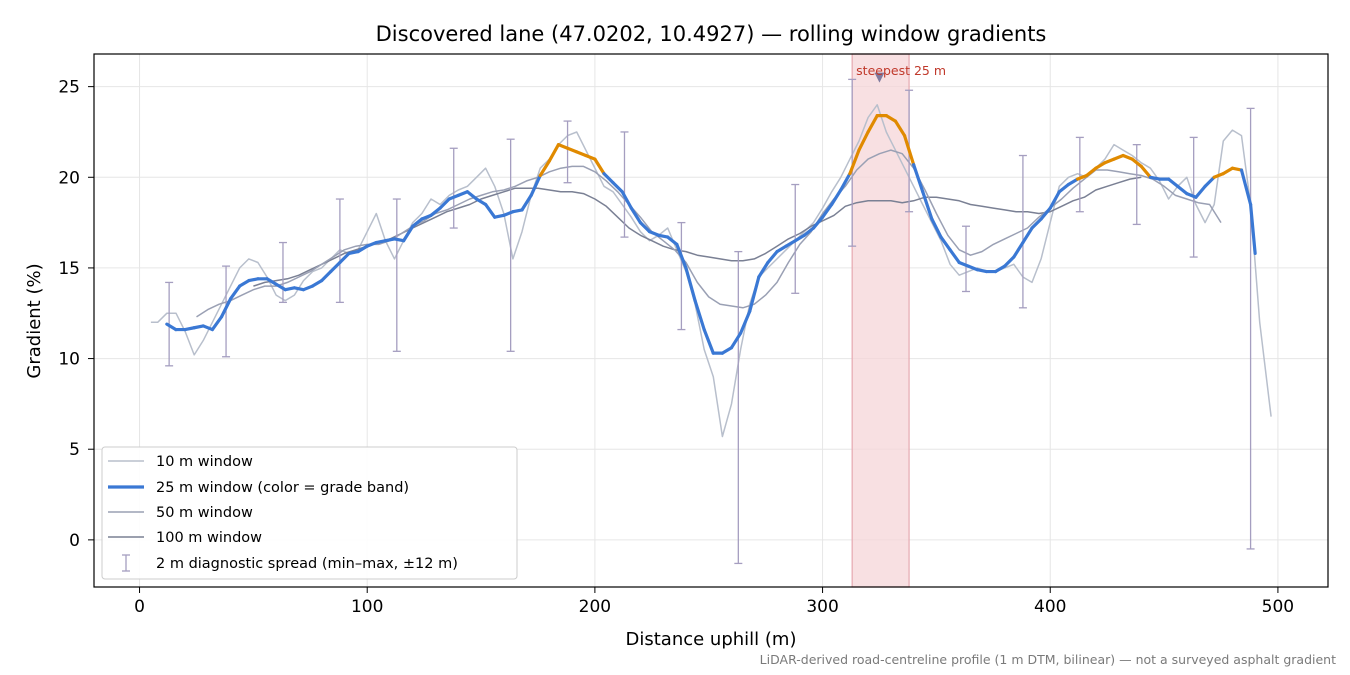  Describe the element at coordinates (209, 538) in the screenshot. I see `legend-label: 100 m window` at that location.